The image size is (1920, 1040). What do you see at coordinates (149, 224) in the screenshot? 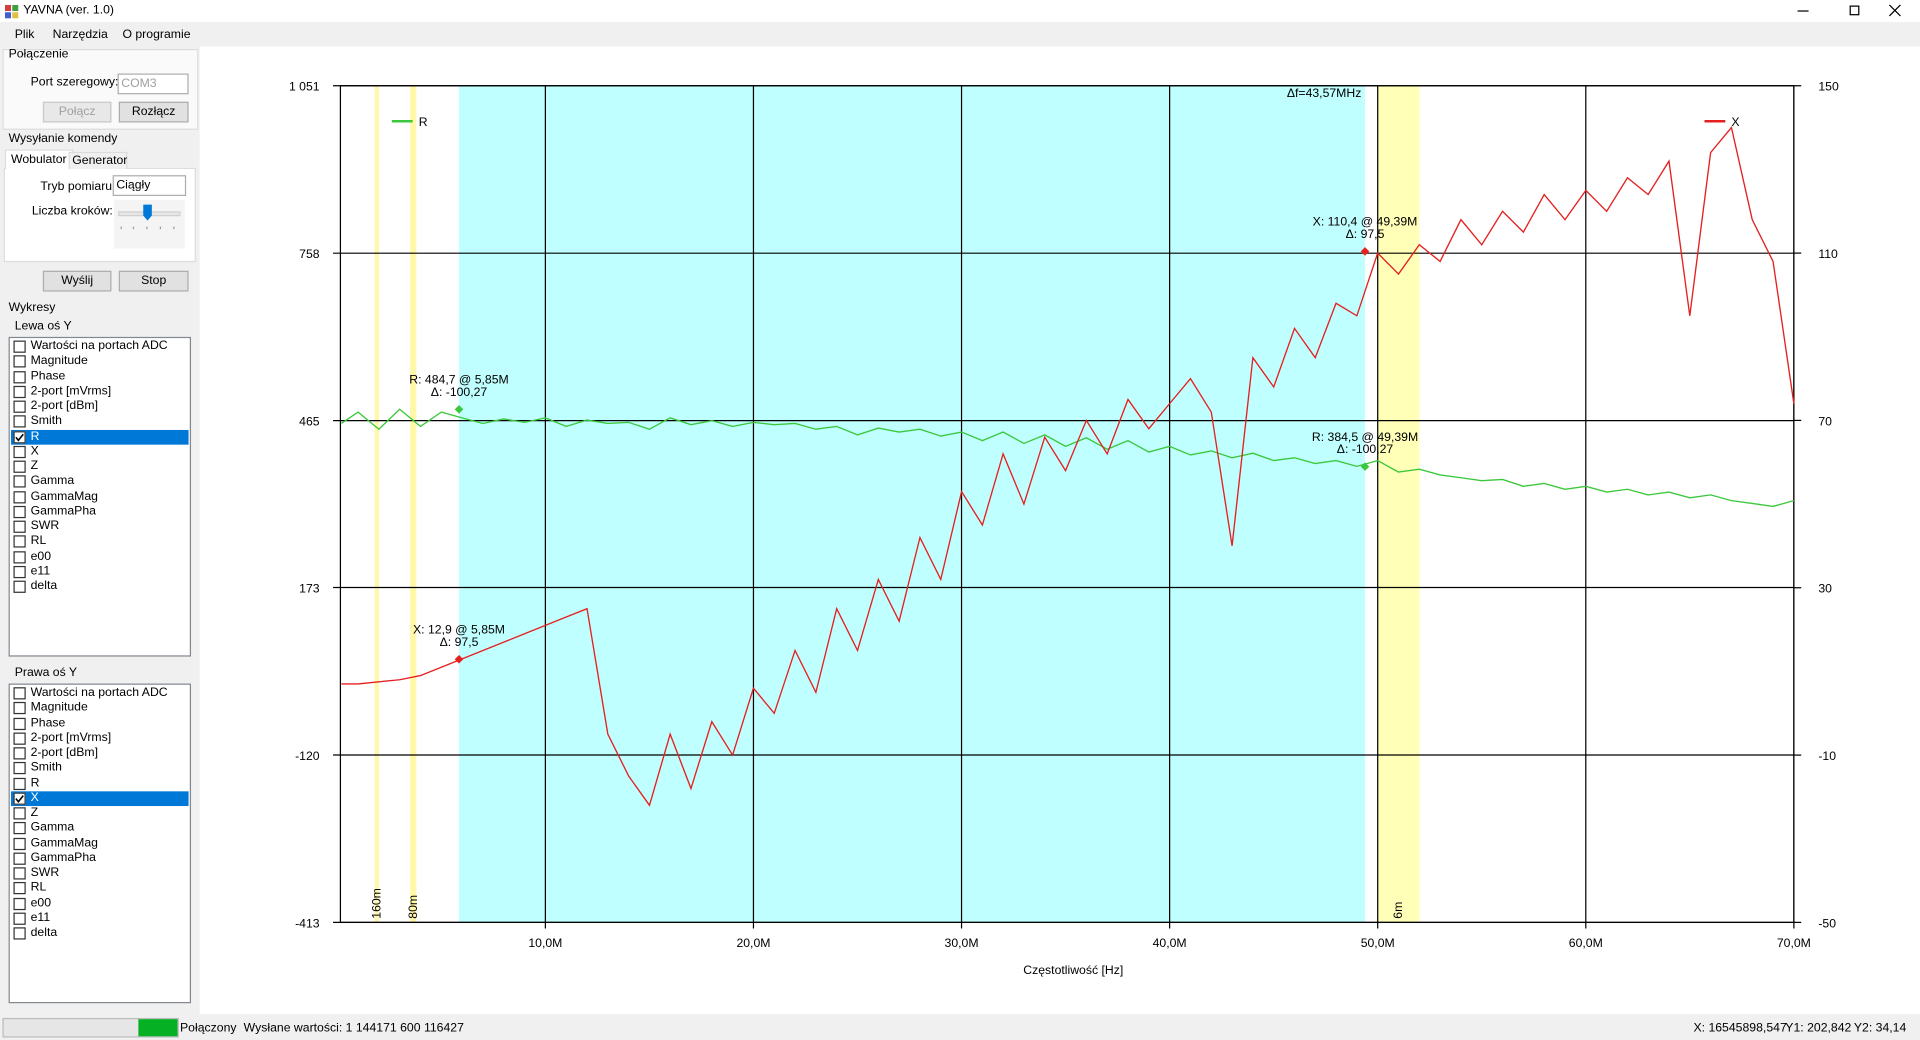
I see `steps-slider` at bounding box center [149, 224].